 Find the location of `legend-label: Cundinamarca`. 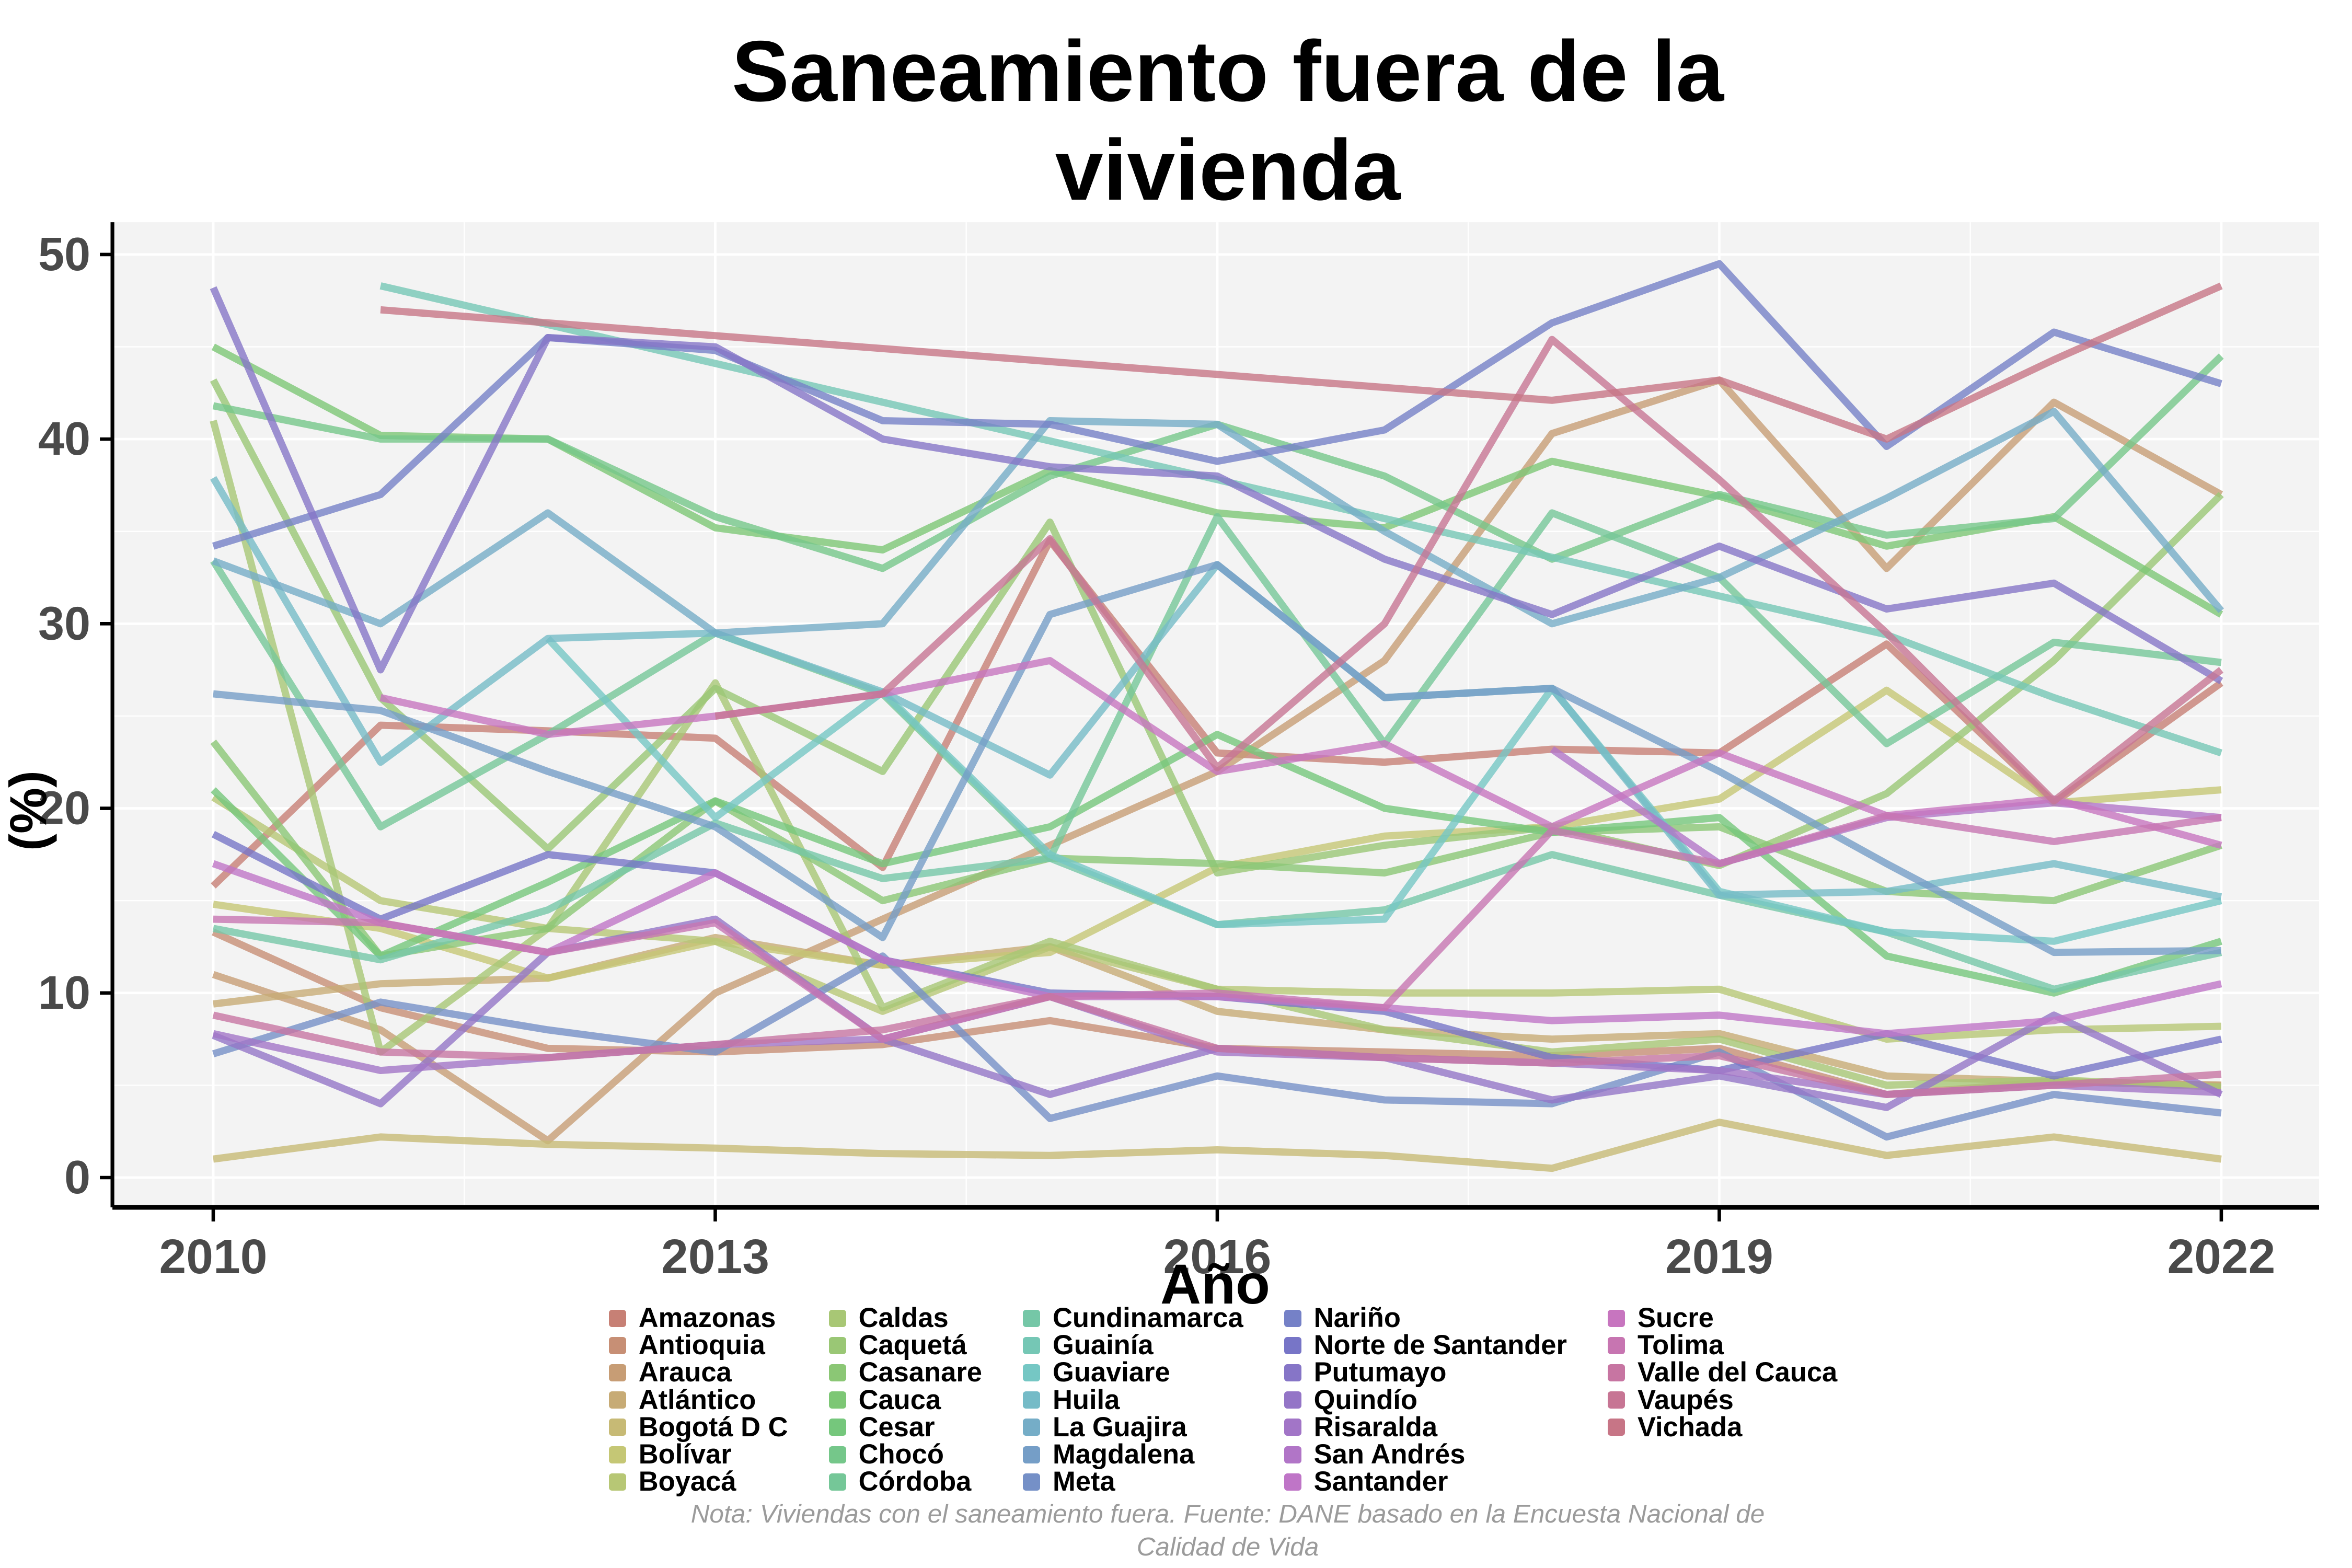

legend-label: Cundinamarca is located at coordinates (1147, 1317).